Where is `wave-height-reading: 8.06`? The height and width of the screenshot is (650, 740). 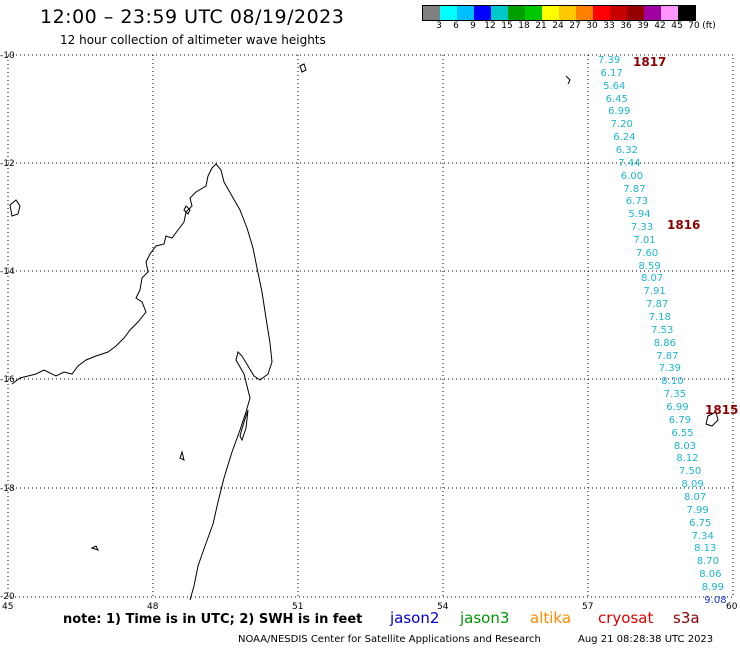 wave-height-reading: 8.06 is located at coordinates (710, 574).